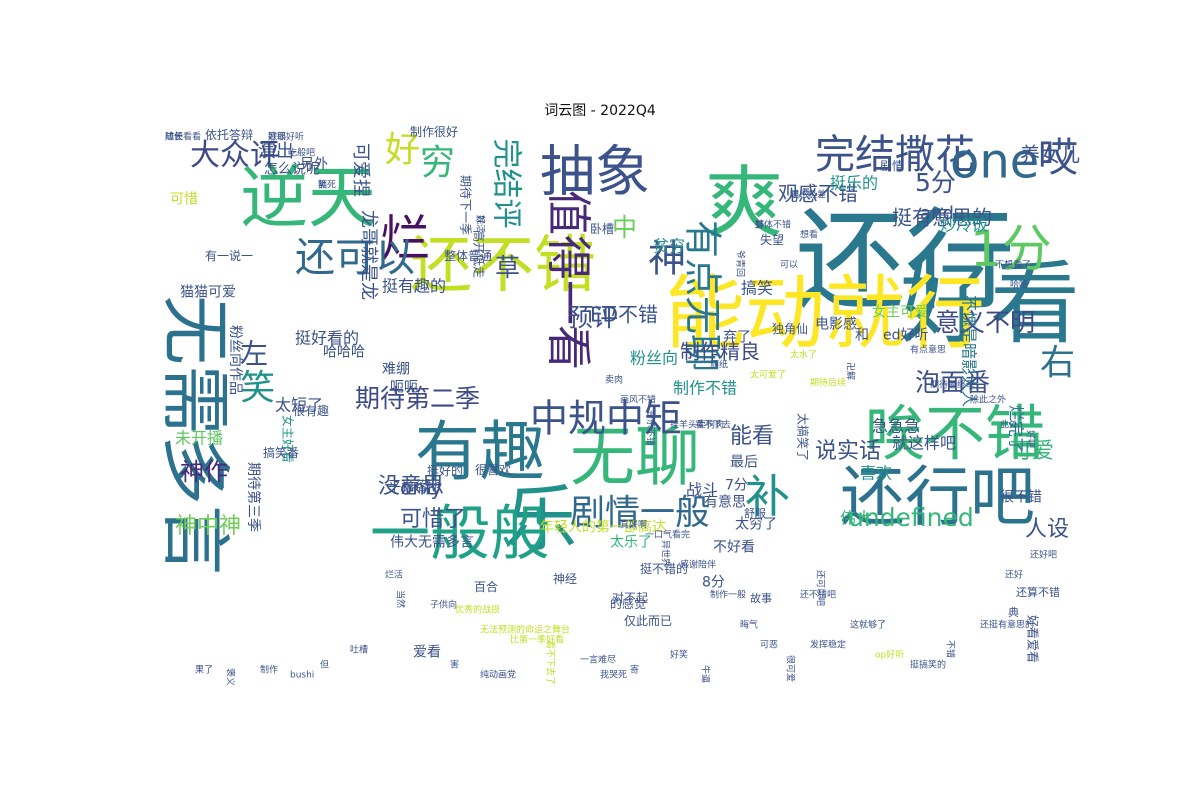 Image resolution: width=1200 pixels, height=800 pixels. I want to click on word-cloud-word: 感谢陪伴, so click(698, 564).